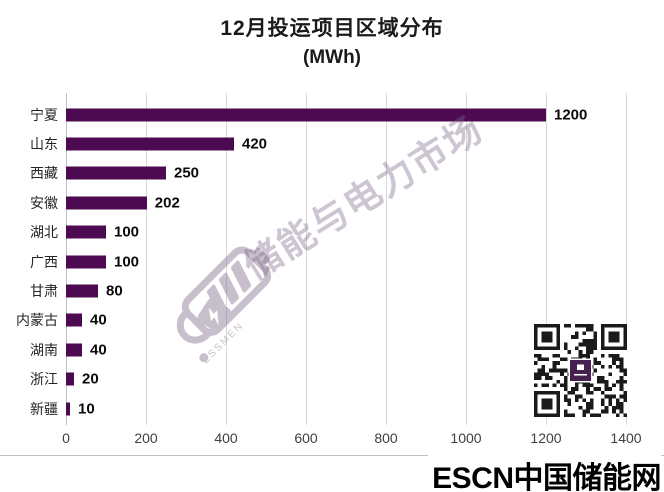 This screenshot has height=492, width=664. I want to click on x-tick-label: 1400, so click(626, 438).